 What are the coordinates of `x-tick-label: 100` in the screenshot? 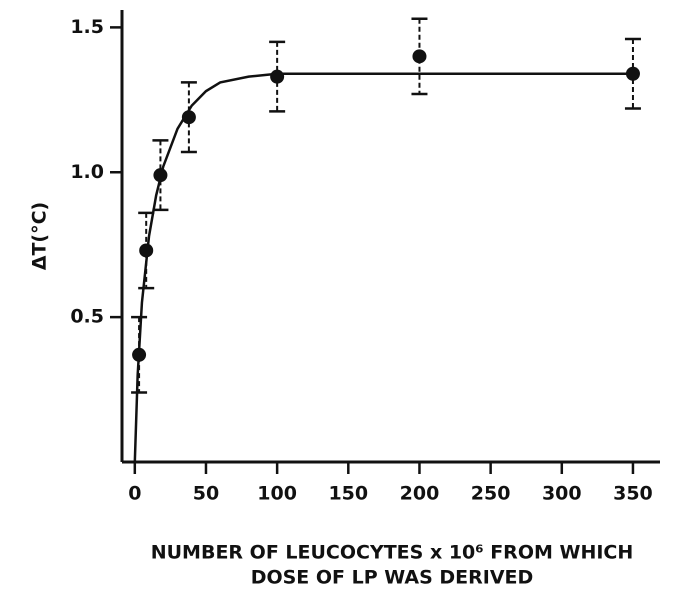 It's located at (277, 494).